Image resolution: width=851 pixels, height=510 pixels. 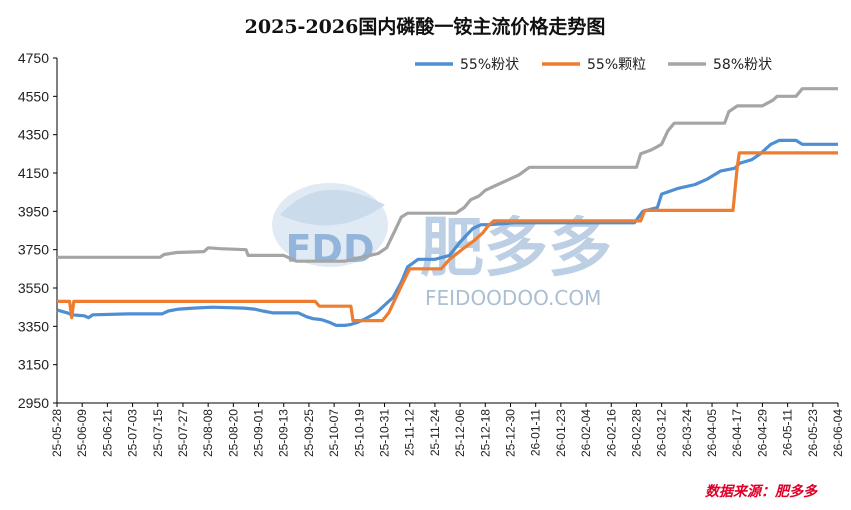 I want to click on watermark: FDD 肥多多 FEIDOODOO.COM, so click(x=442, y=246).